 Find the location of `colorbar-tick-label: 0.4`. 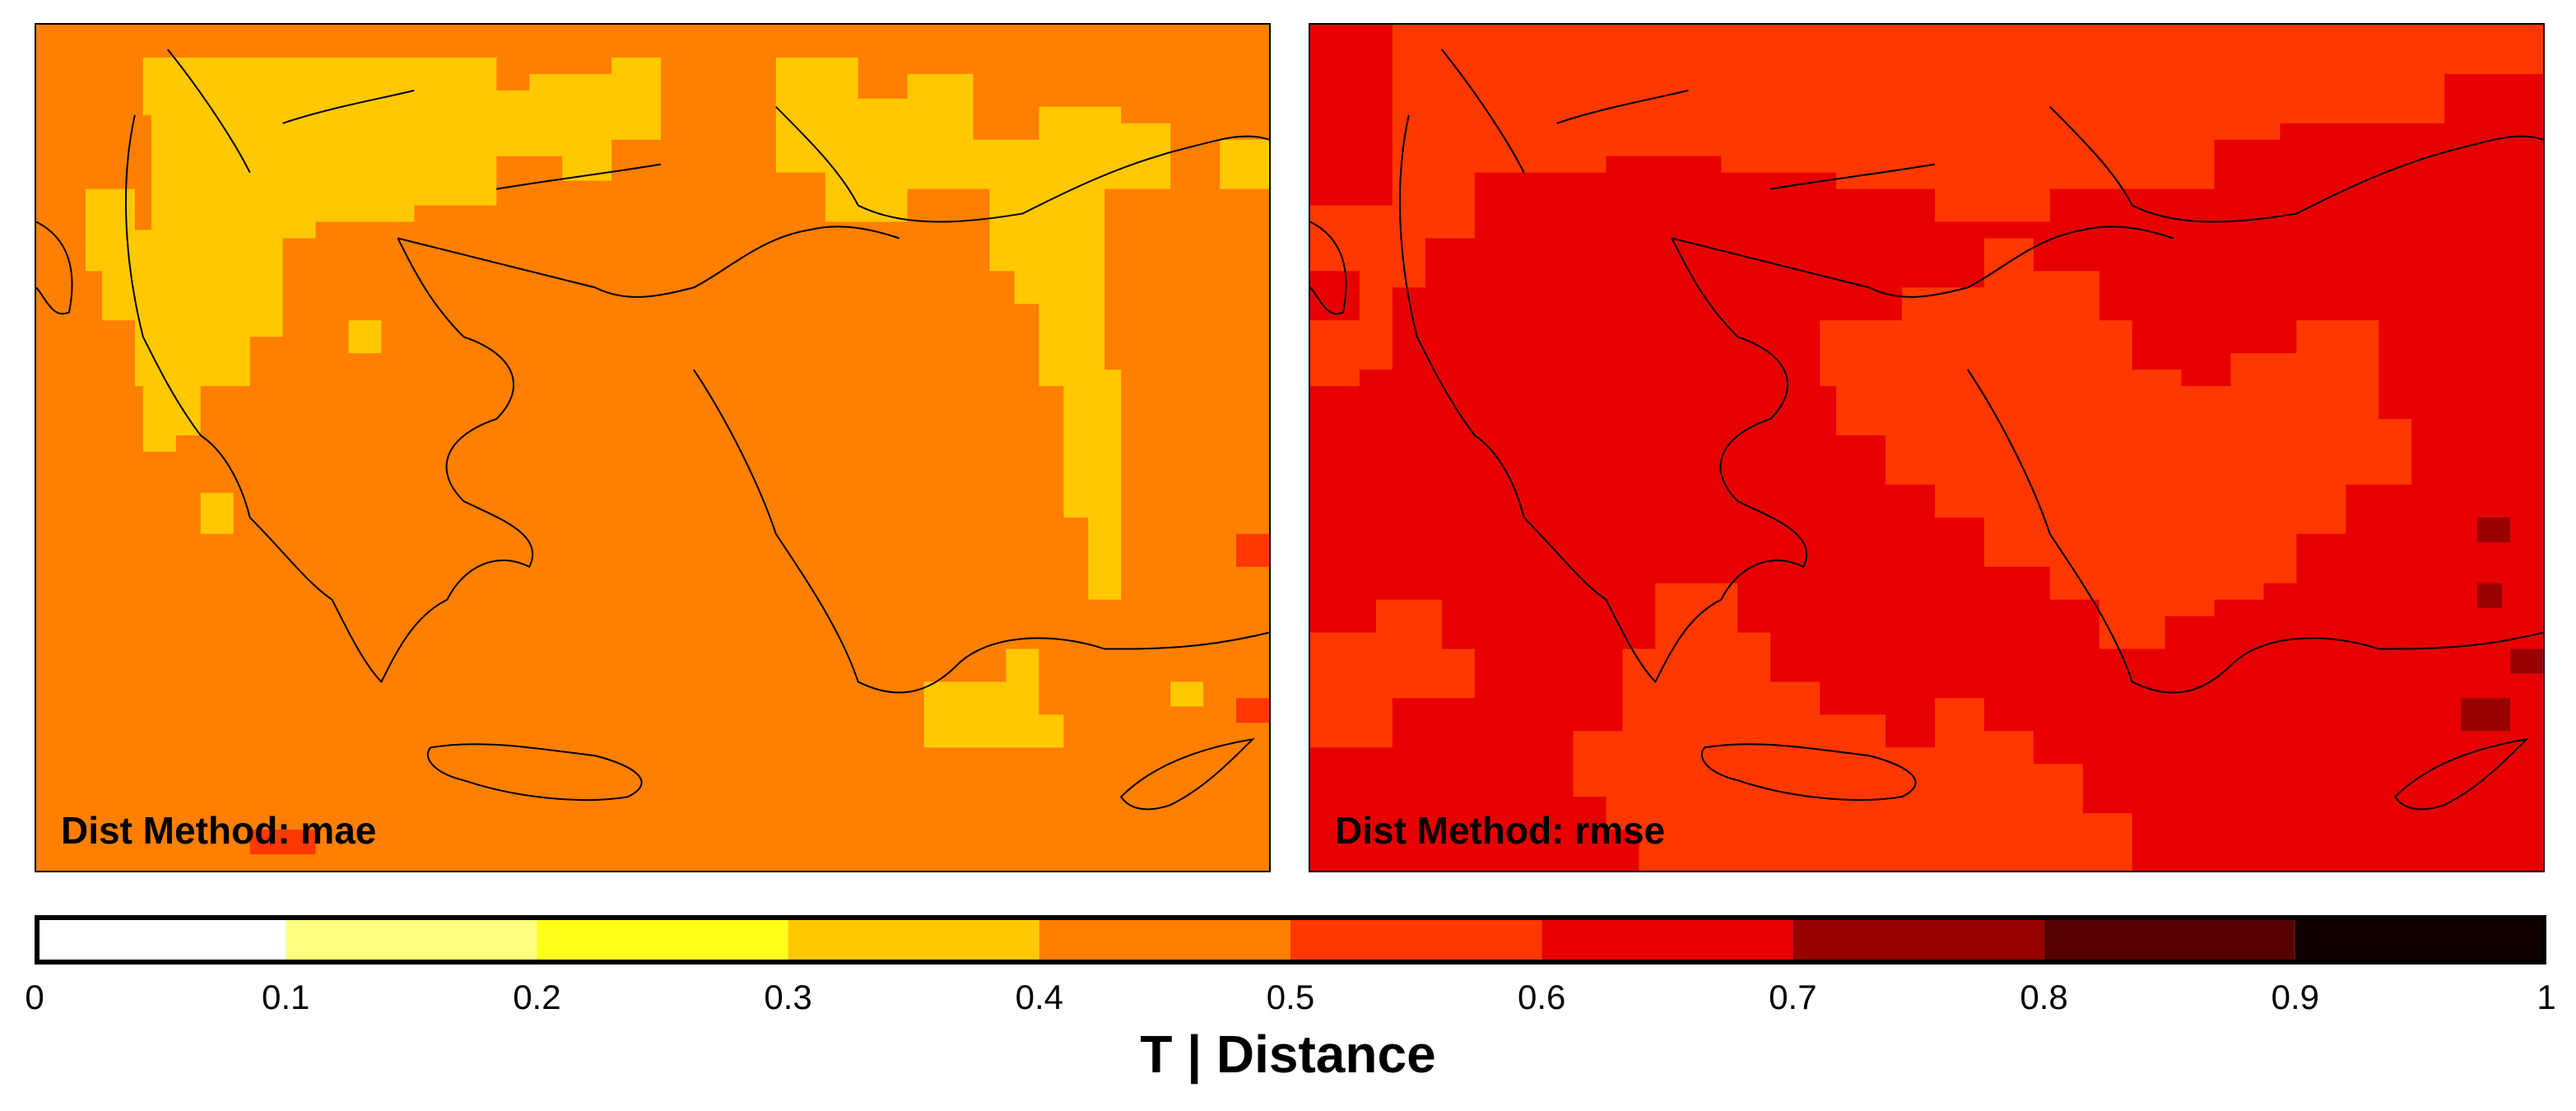

colorbar-tick-label: 0.4 is located at coordinates (1039, 997).